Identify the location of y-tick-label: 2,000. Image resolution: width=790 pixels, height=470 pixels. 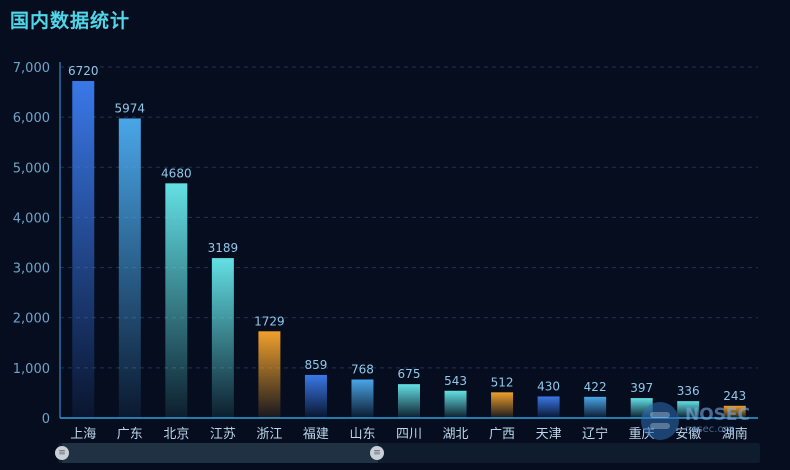
(31, 319).